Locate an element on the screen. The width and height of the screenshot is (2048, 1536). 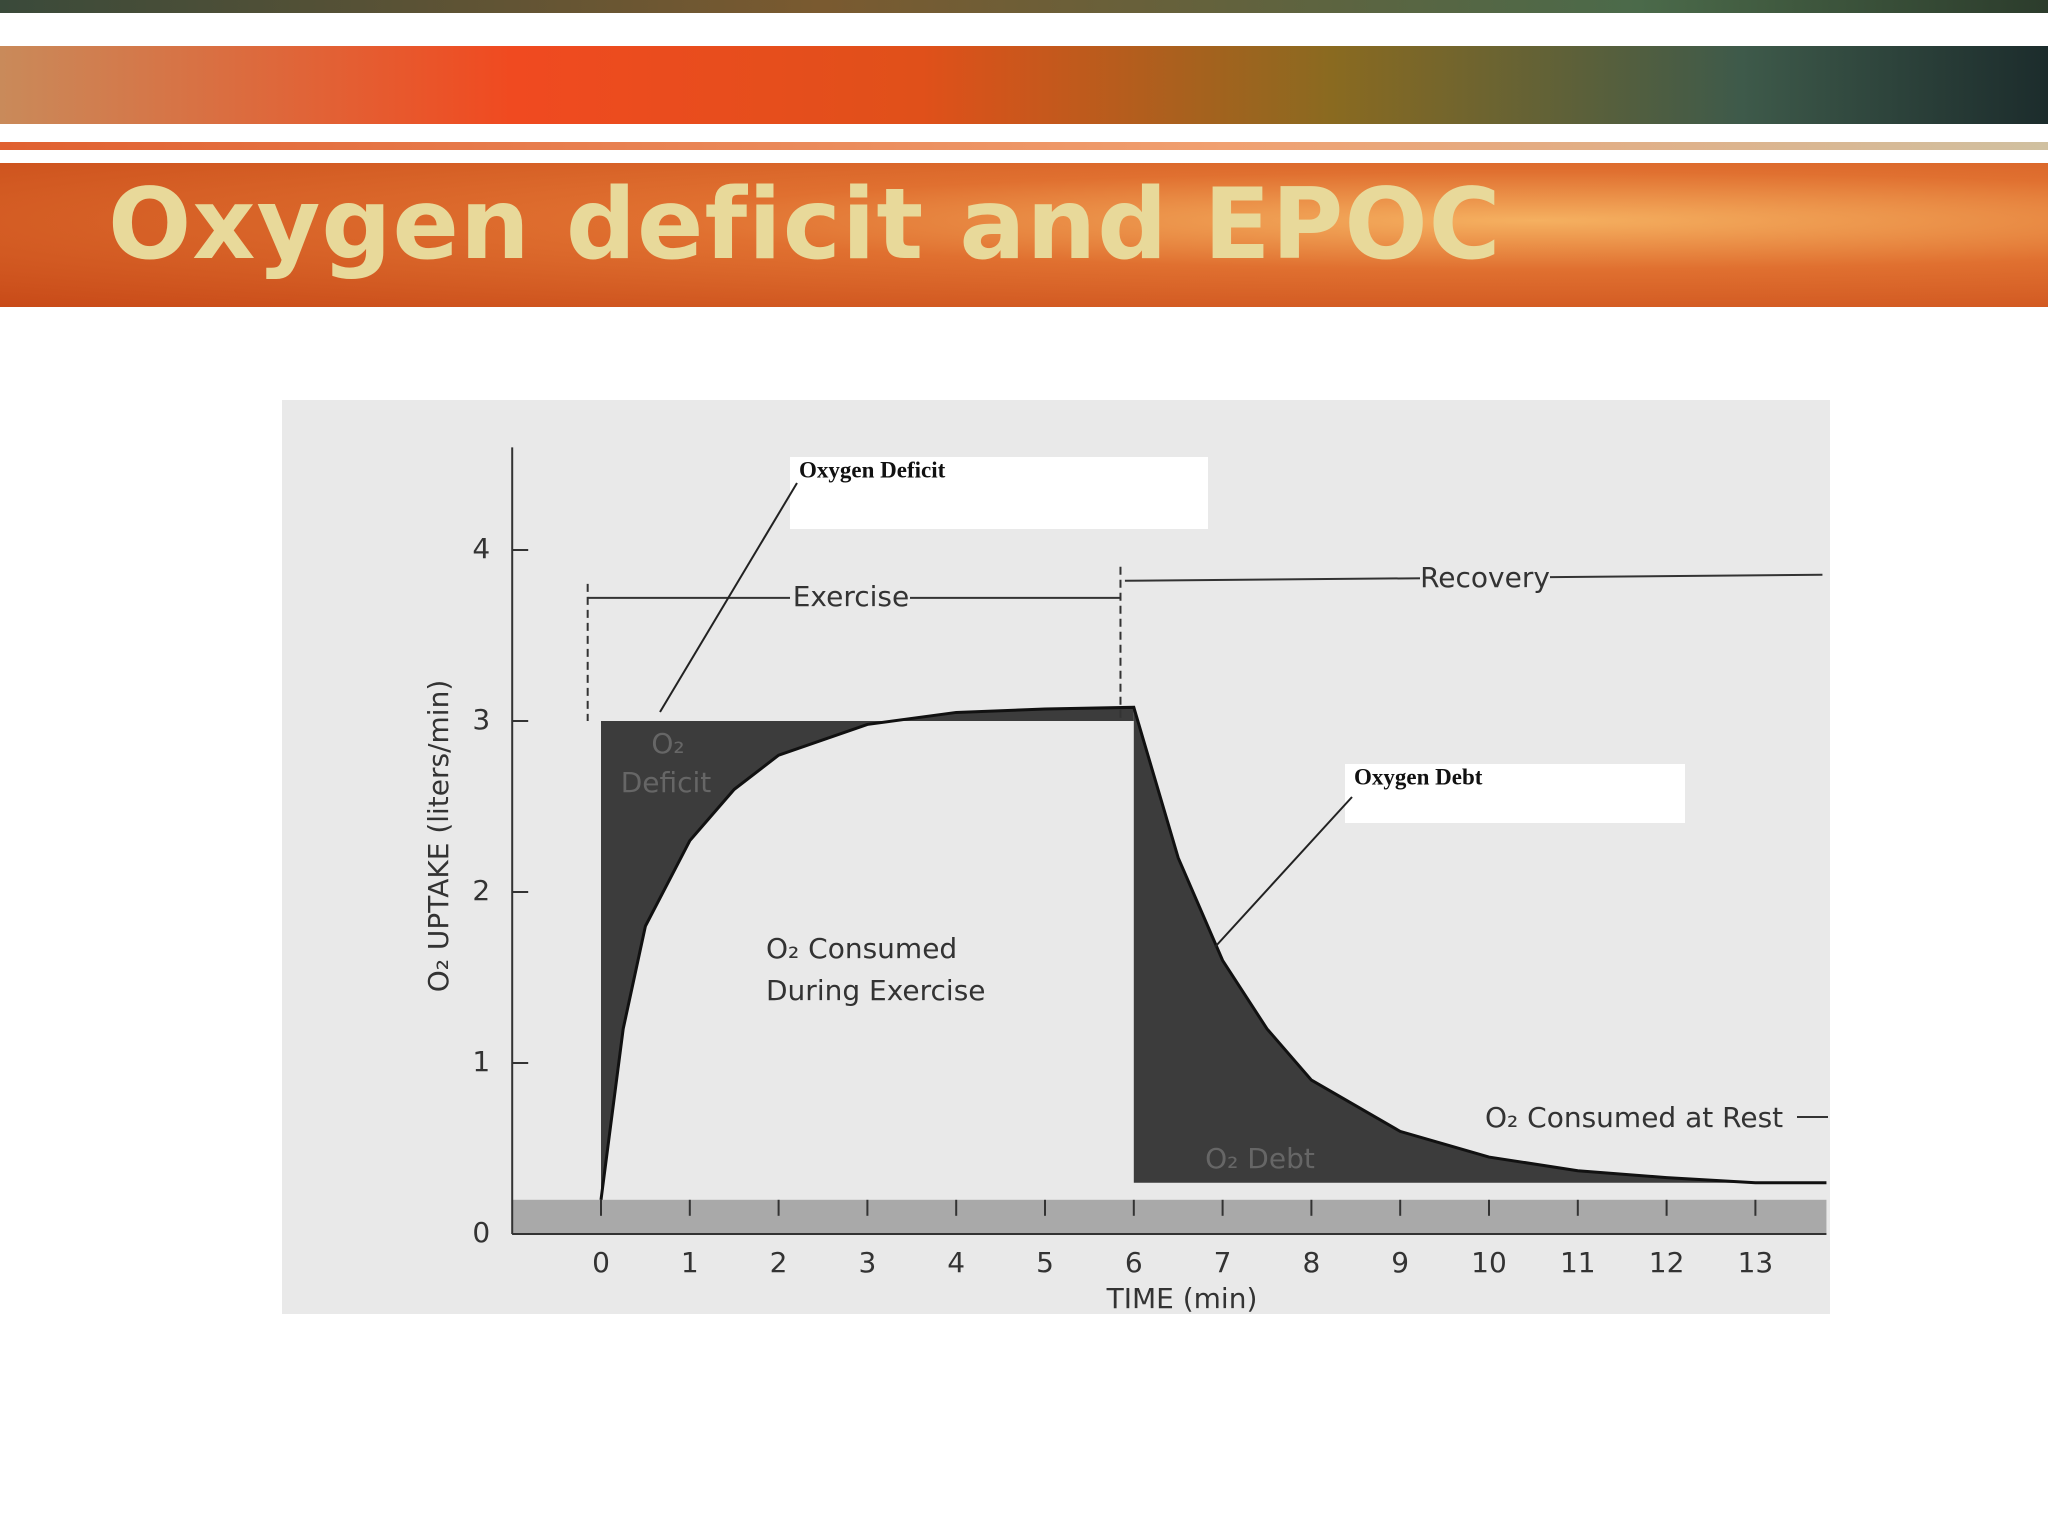
exercise-area-label: O₂ Consumed is located at coordinates (861, 948).